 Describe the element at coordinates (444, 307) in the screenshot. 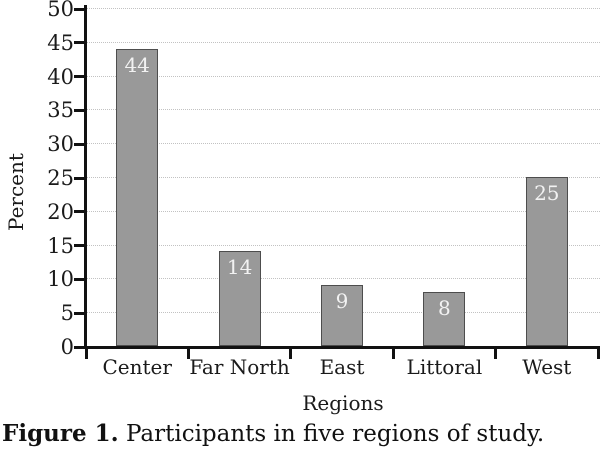

I see `bar-value-label: 8` at that location.